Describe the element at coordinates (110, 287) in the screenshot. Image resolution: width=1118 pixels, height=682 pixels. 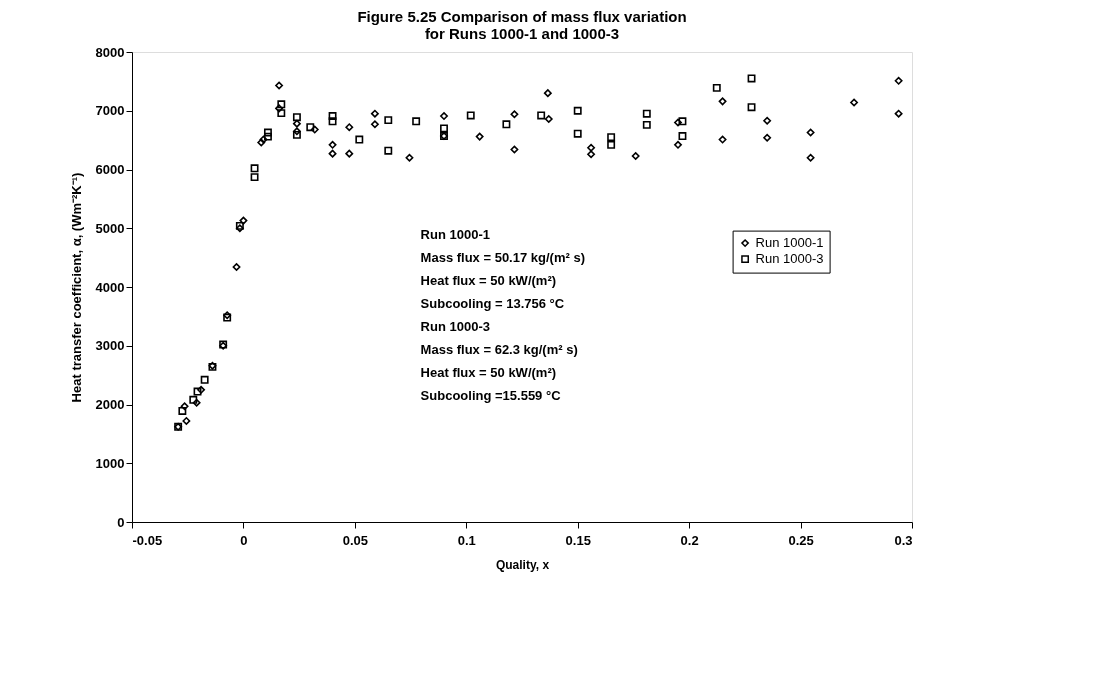
I see `y-tick-label: 4000` at that location.